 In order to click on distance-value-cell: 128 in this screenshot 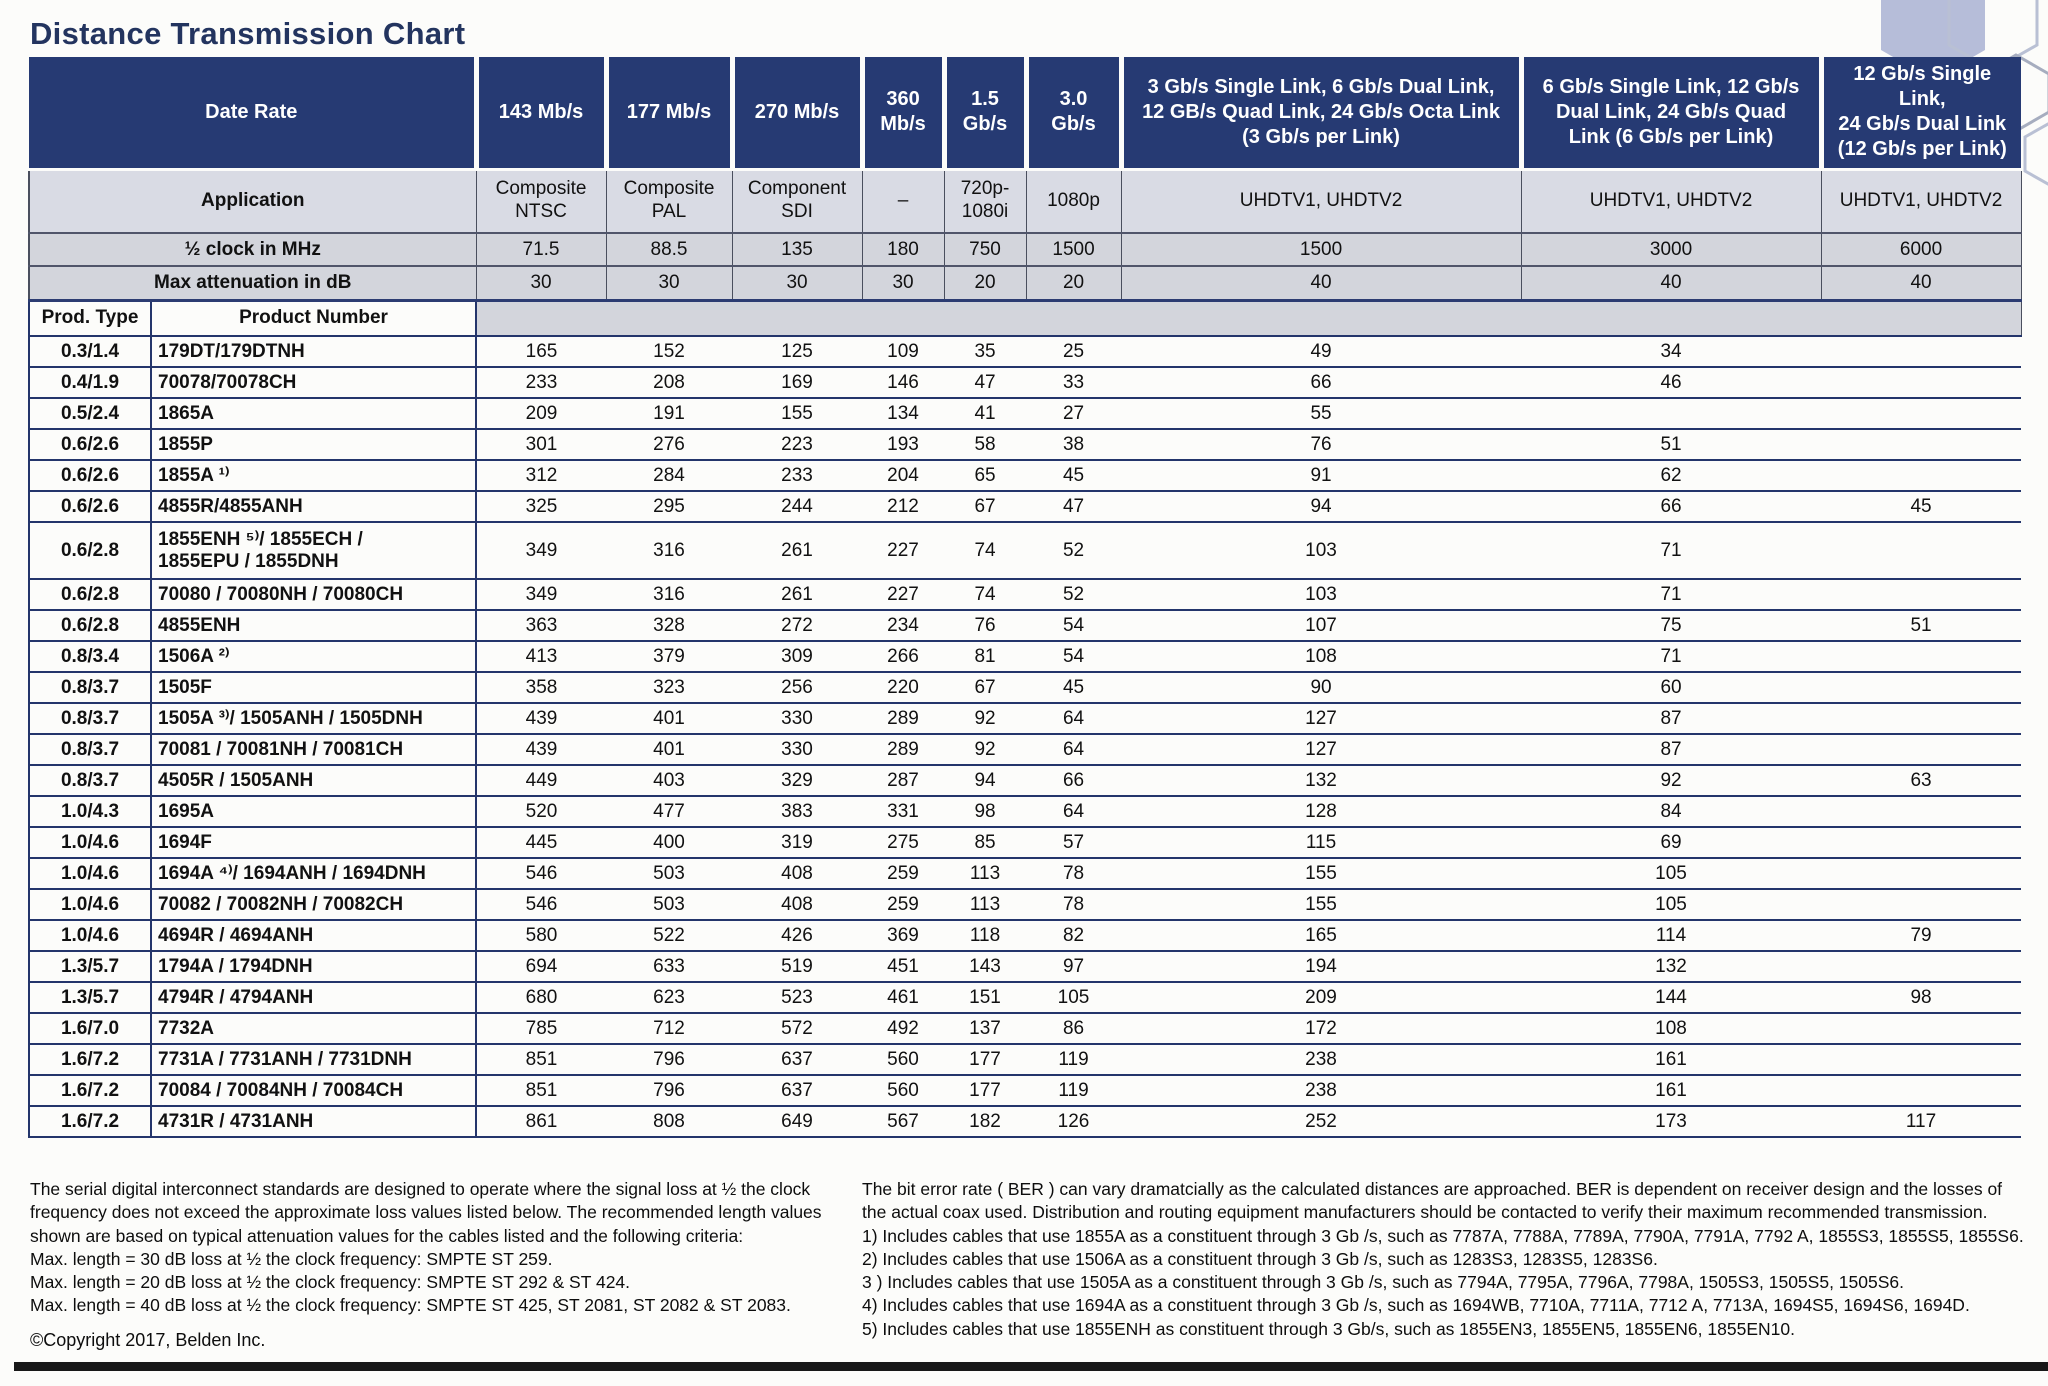, I will do `click(1321, 812)`.